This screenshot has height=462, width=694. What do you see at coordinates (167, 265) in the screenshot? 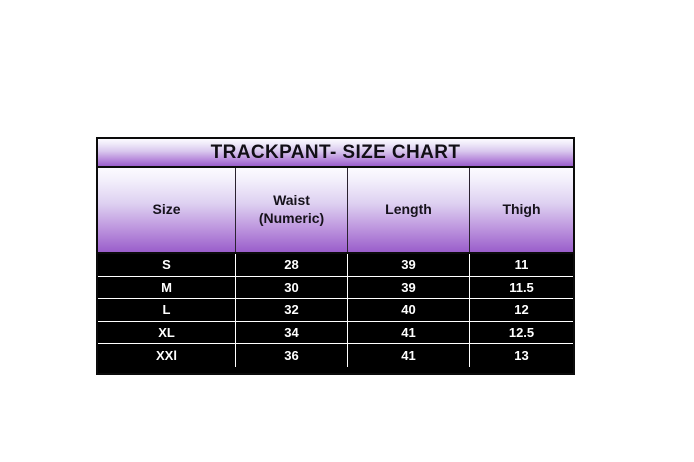
I see `cell-size: S` at bounding box center [167, 265].